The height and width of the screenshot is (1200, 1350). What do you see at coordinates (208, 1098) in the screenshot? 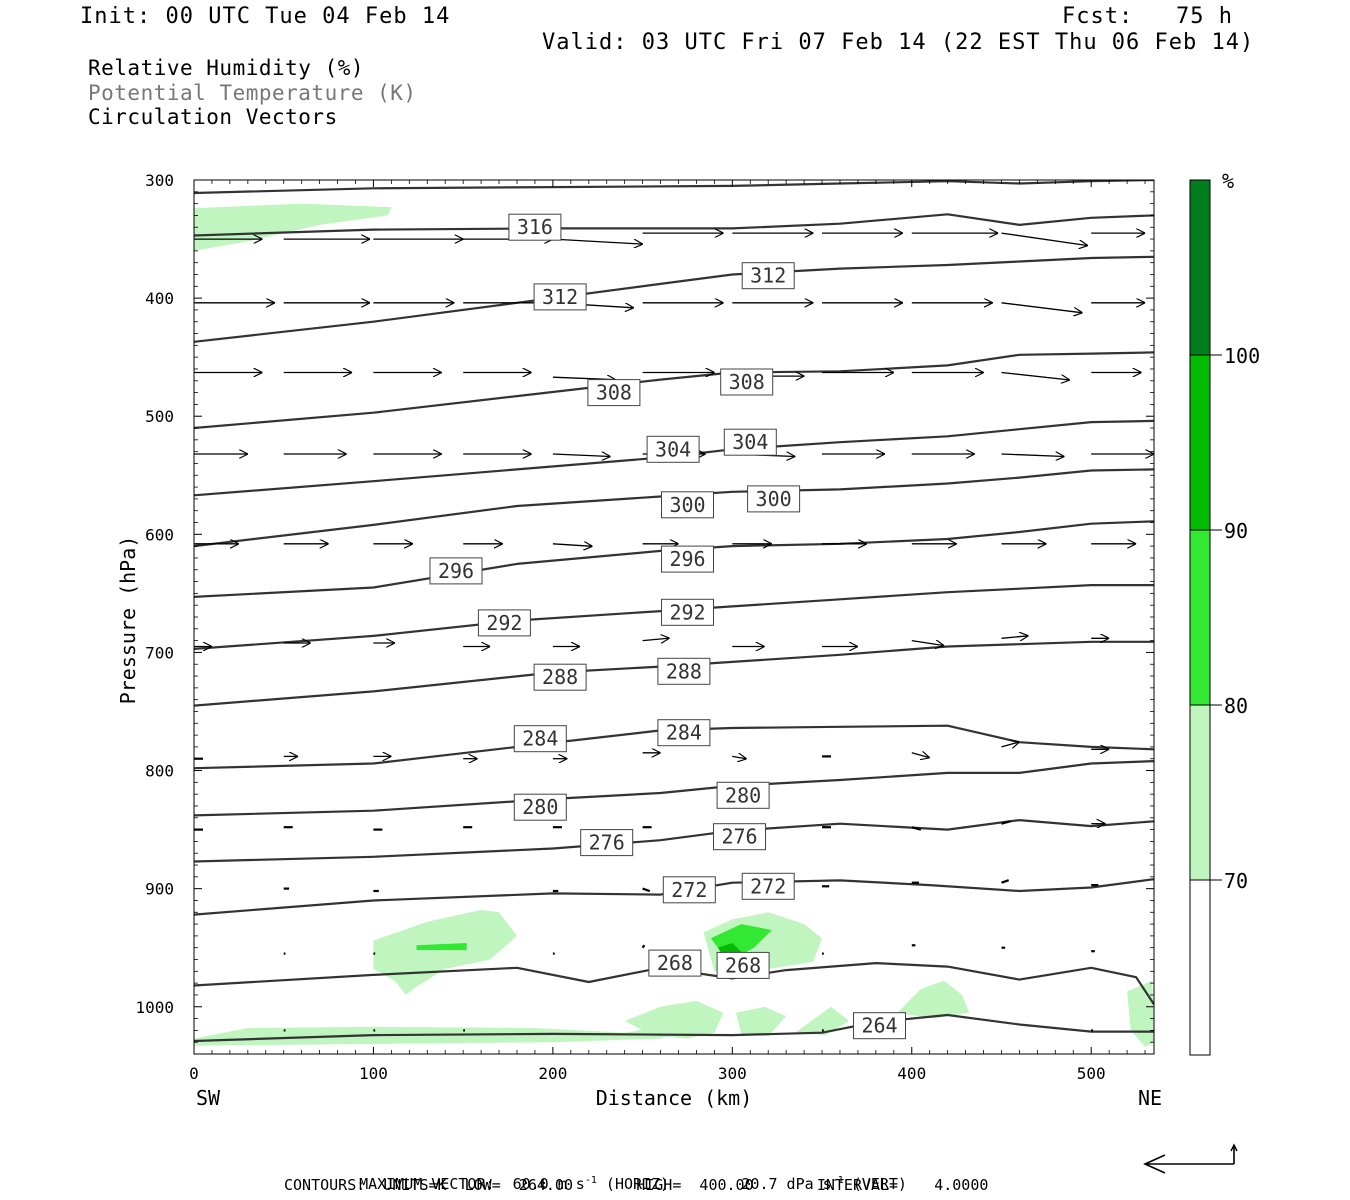
I see `x-end-left: SW` at bounding box center [208, 1098].